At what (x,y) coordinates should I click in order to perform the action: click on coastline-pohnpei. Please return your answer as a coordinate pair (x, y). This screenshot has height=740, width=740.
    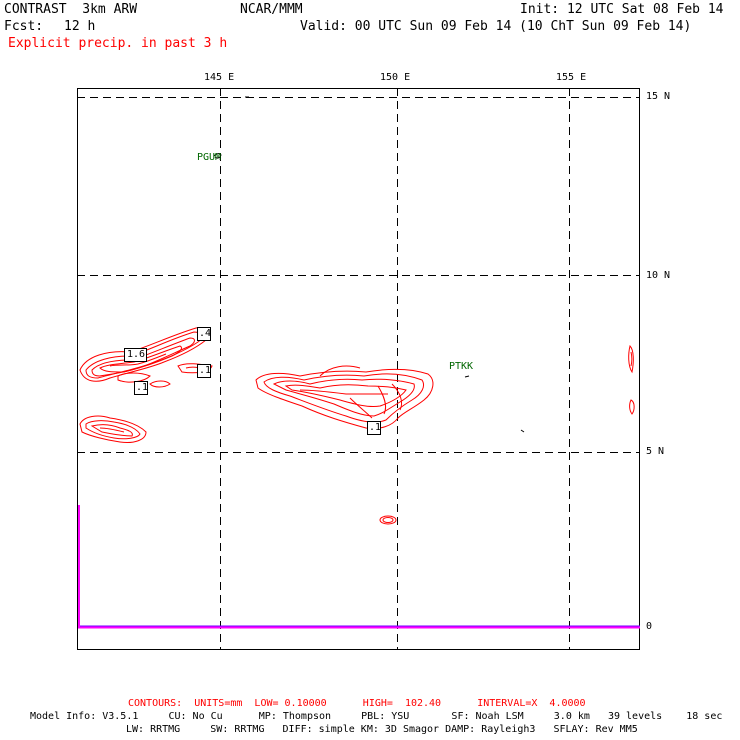
    Looking at the image, I should click on (522, 431).